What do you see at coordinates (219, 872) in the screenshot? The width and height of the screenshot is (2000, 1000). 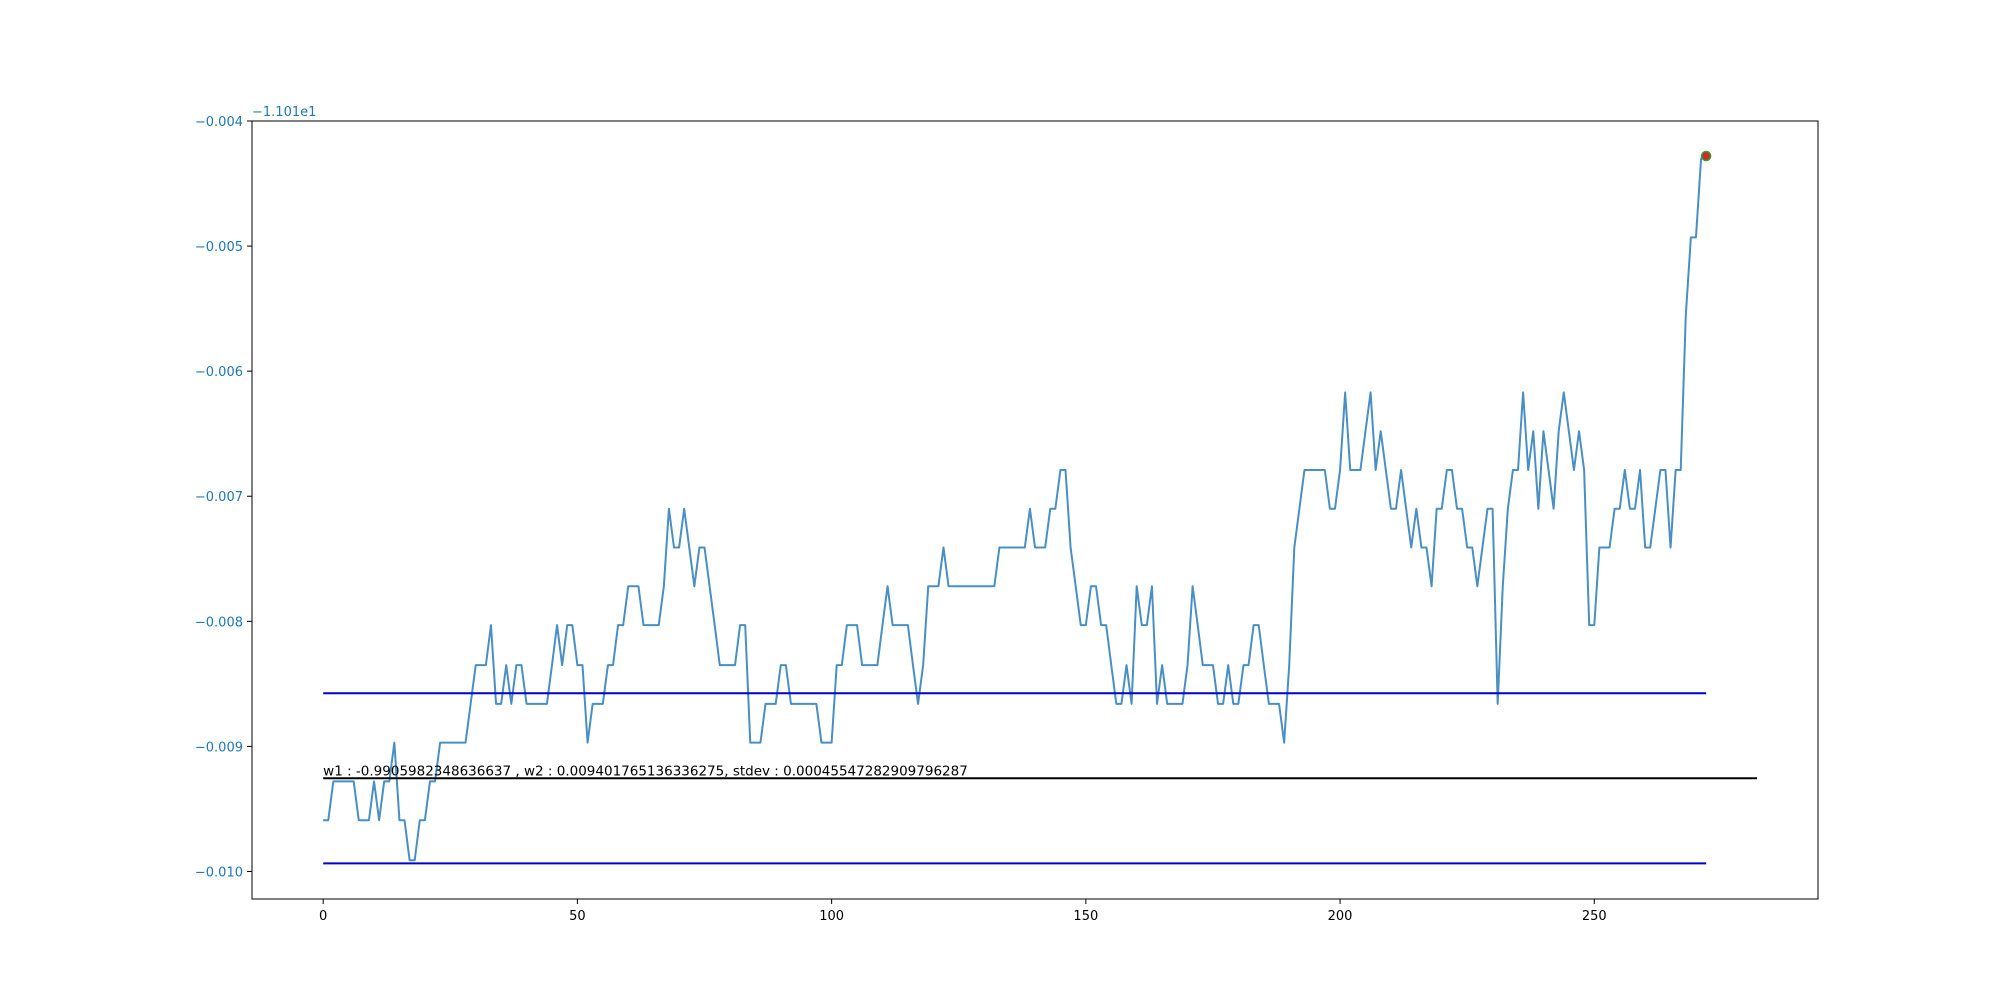 I see `y-tick-label-6: −0.010` at bounding box center [219, 872].